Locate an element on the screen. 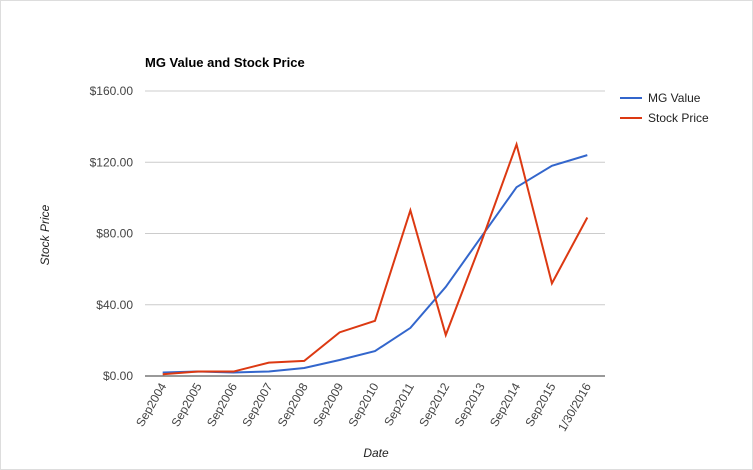  y-tick-label: $0.00 is located at coordinates (118, 376).